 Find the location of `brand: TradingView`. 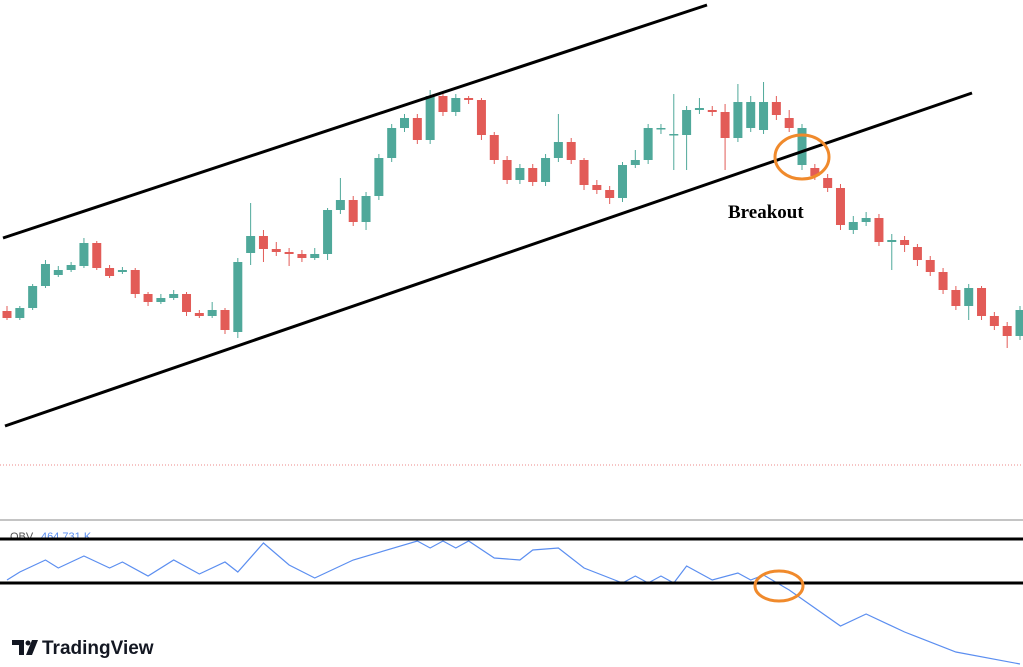

brand: TradingView is located at coordinates (98, 648).